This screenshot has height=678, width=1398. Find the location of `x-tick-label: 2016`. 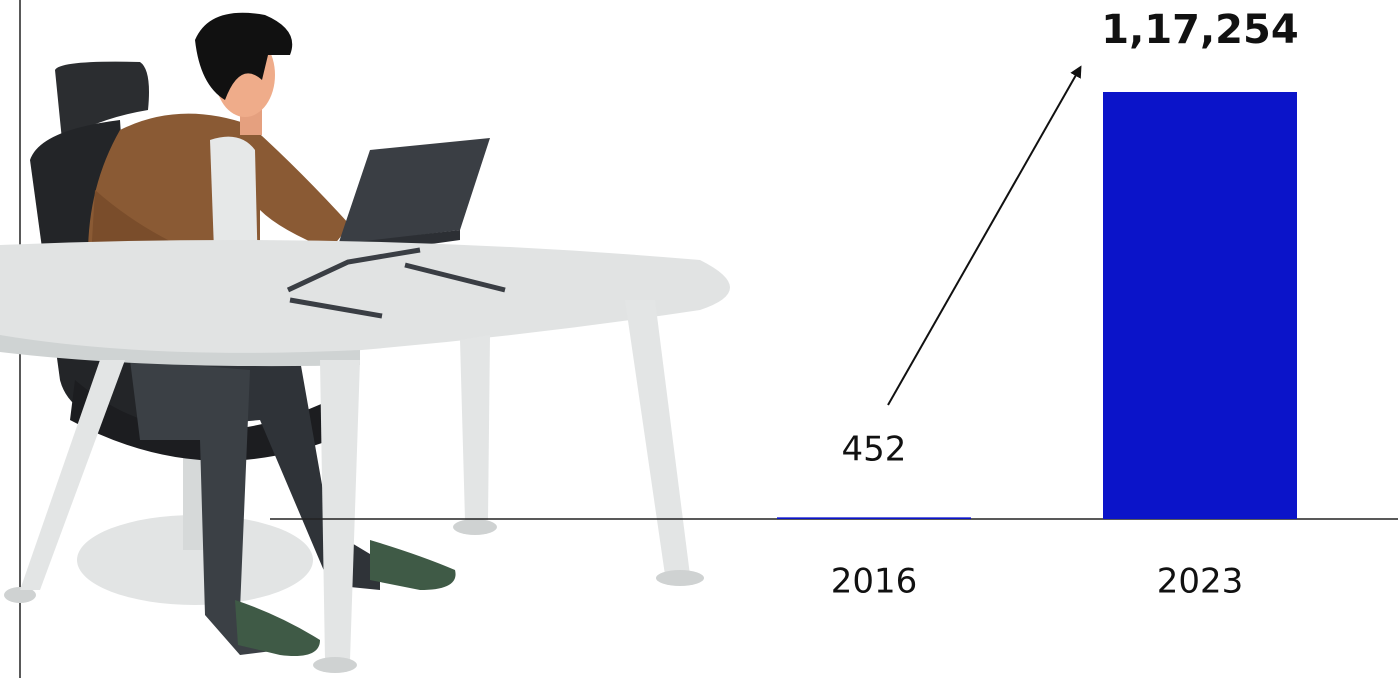

x-tick-label: 2016 is located at coordinates (874, 582).